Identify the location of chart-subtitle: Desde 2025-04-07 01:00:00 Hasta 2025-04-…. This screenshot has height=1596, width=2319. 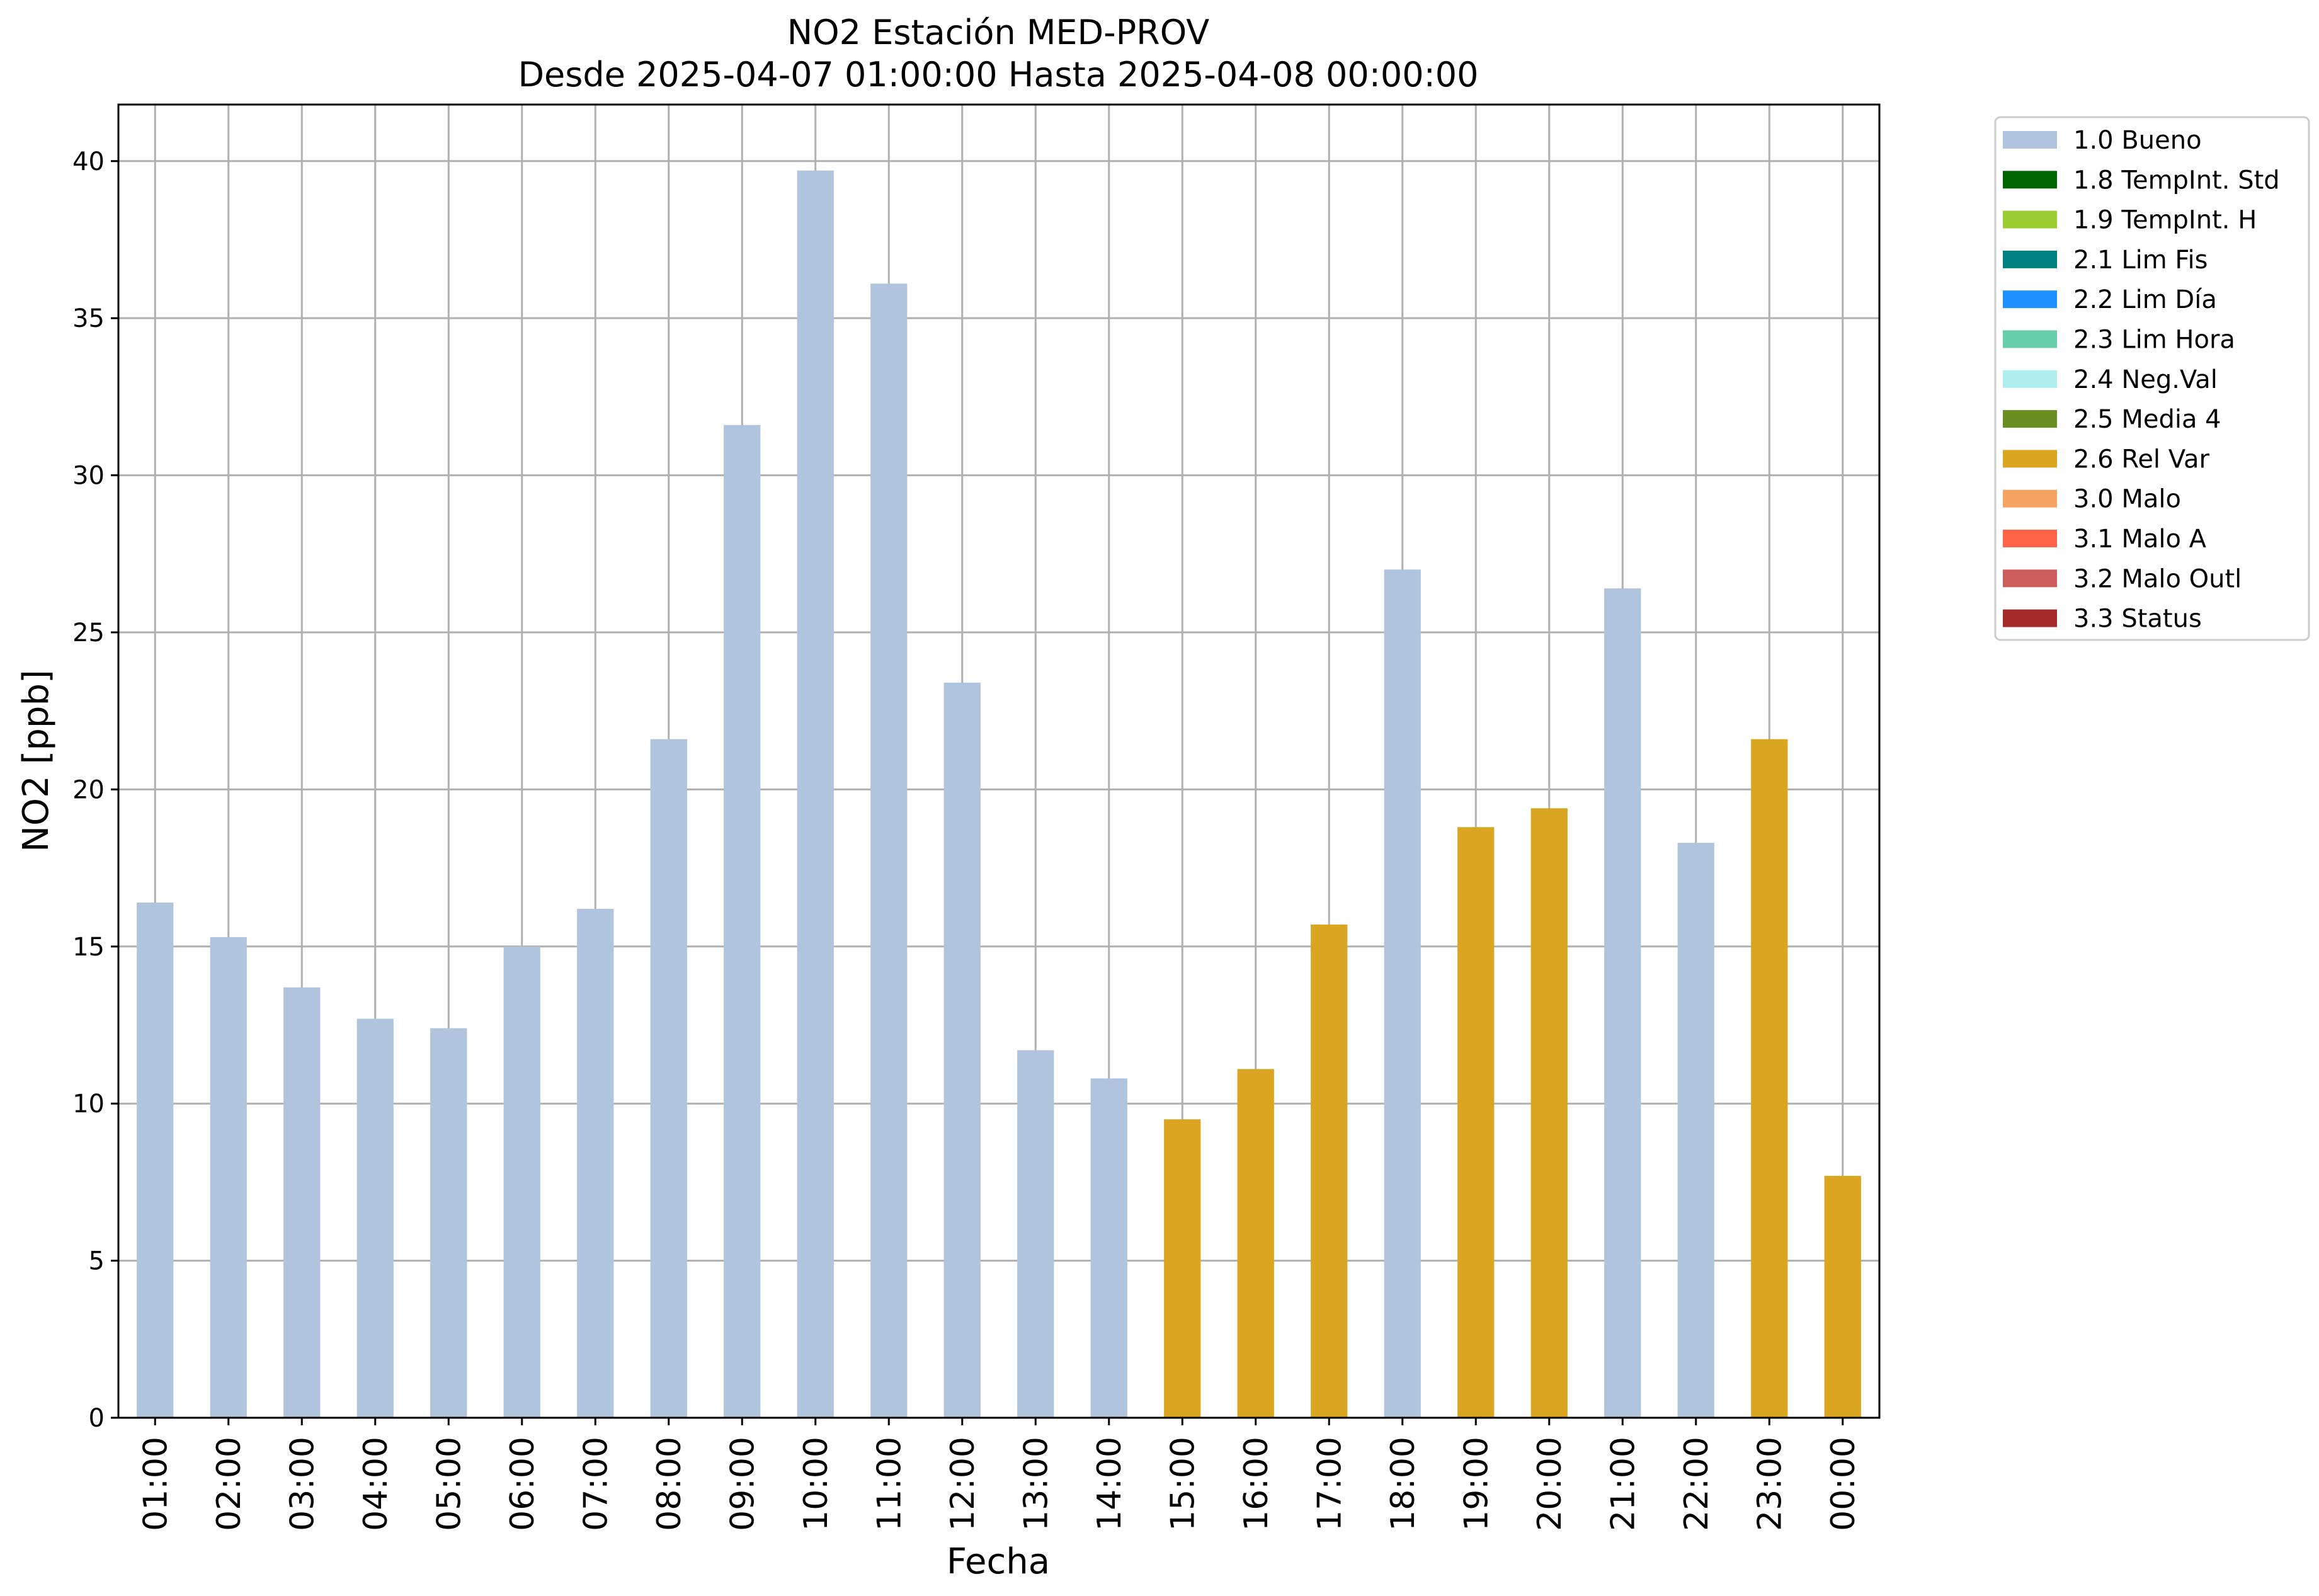
(998, 74).